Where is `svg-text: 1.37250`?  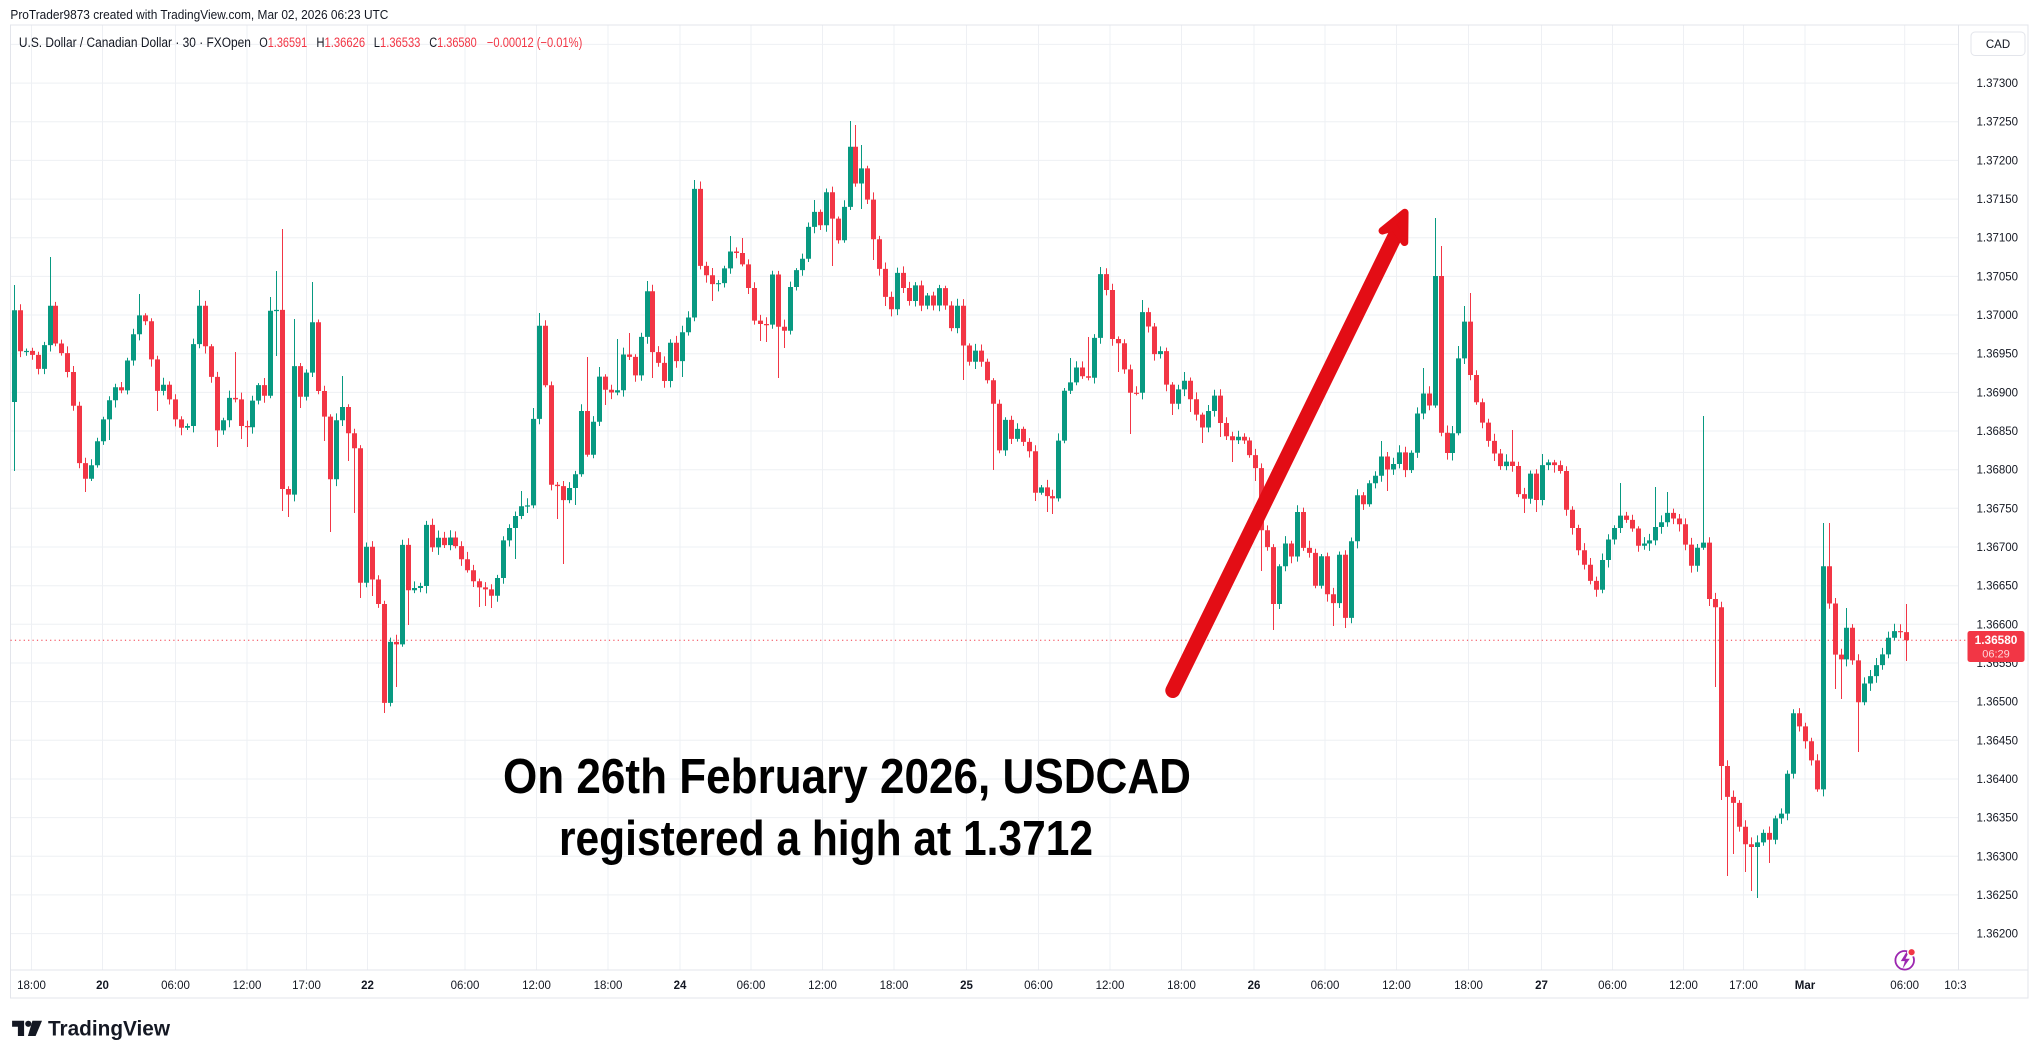
svg-text: 1.37250 is located at coordinates (1998, 123).